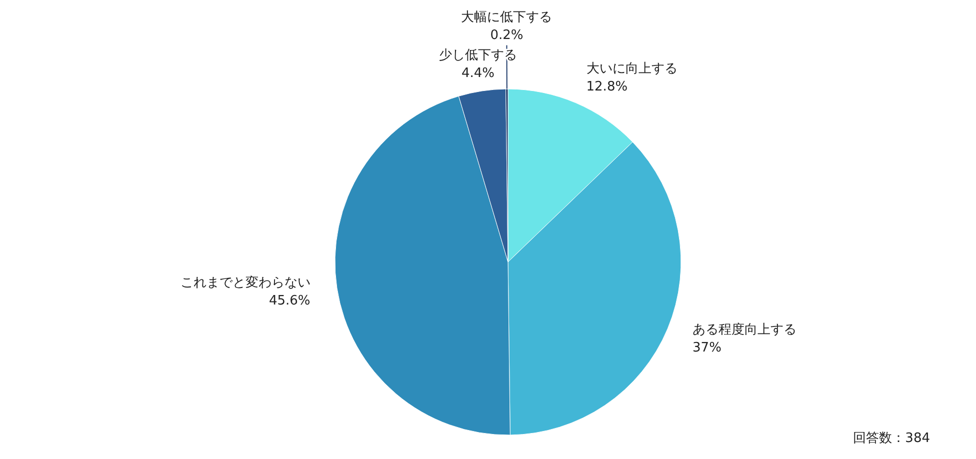  Describe the element at coordinates (507, 35) in the screenshot. I see `data-label: 0.2%` at that location.